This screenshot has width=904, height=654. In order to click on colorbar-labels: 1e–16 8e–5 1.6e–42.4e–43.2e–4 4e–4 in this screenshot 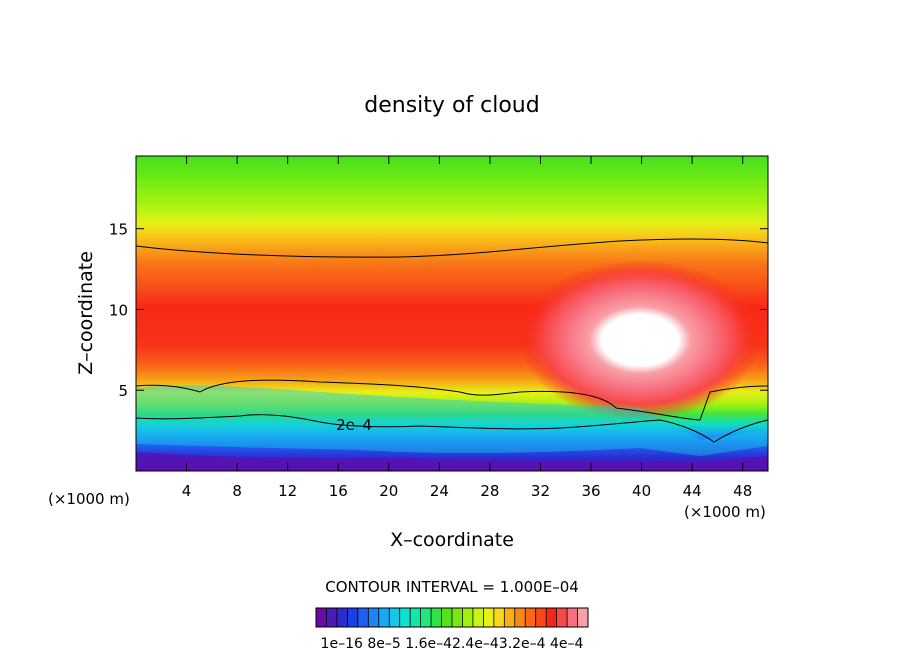, I will do `click(452, 644)`.